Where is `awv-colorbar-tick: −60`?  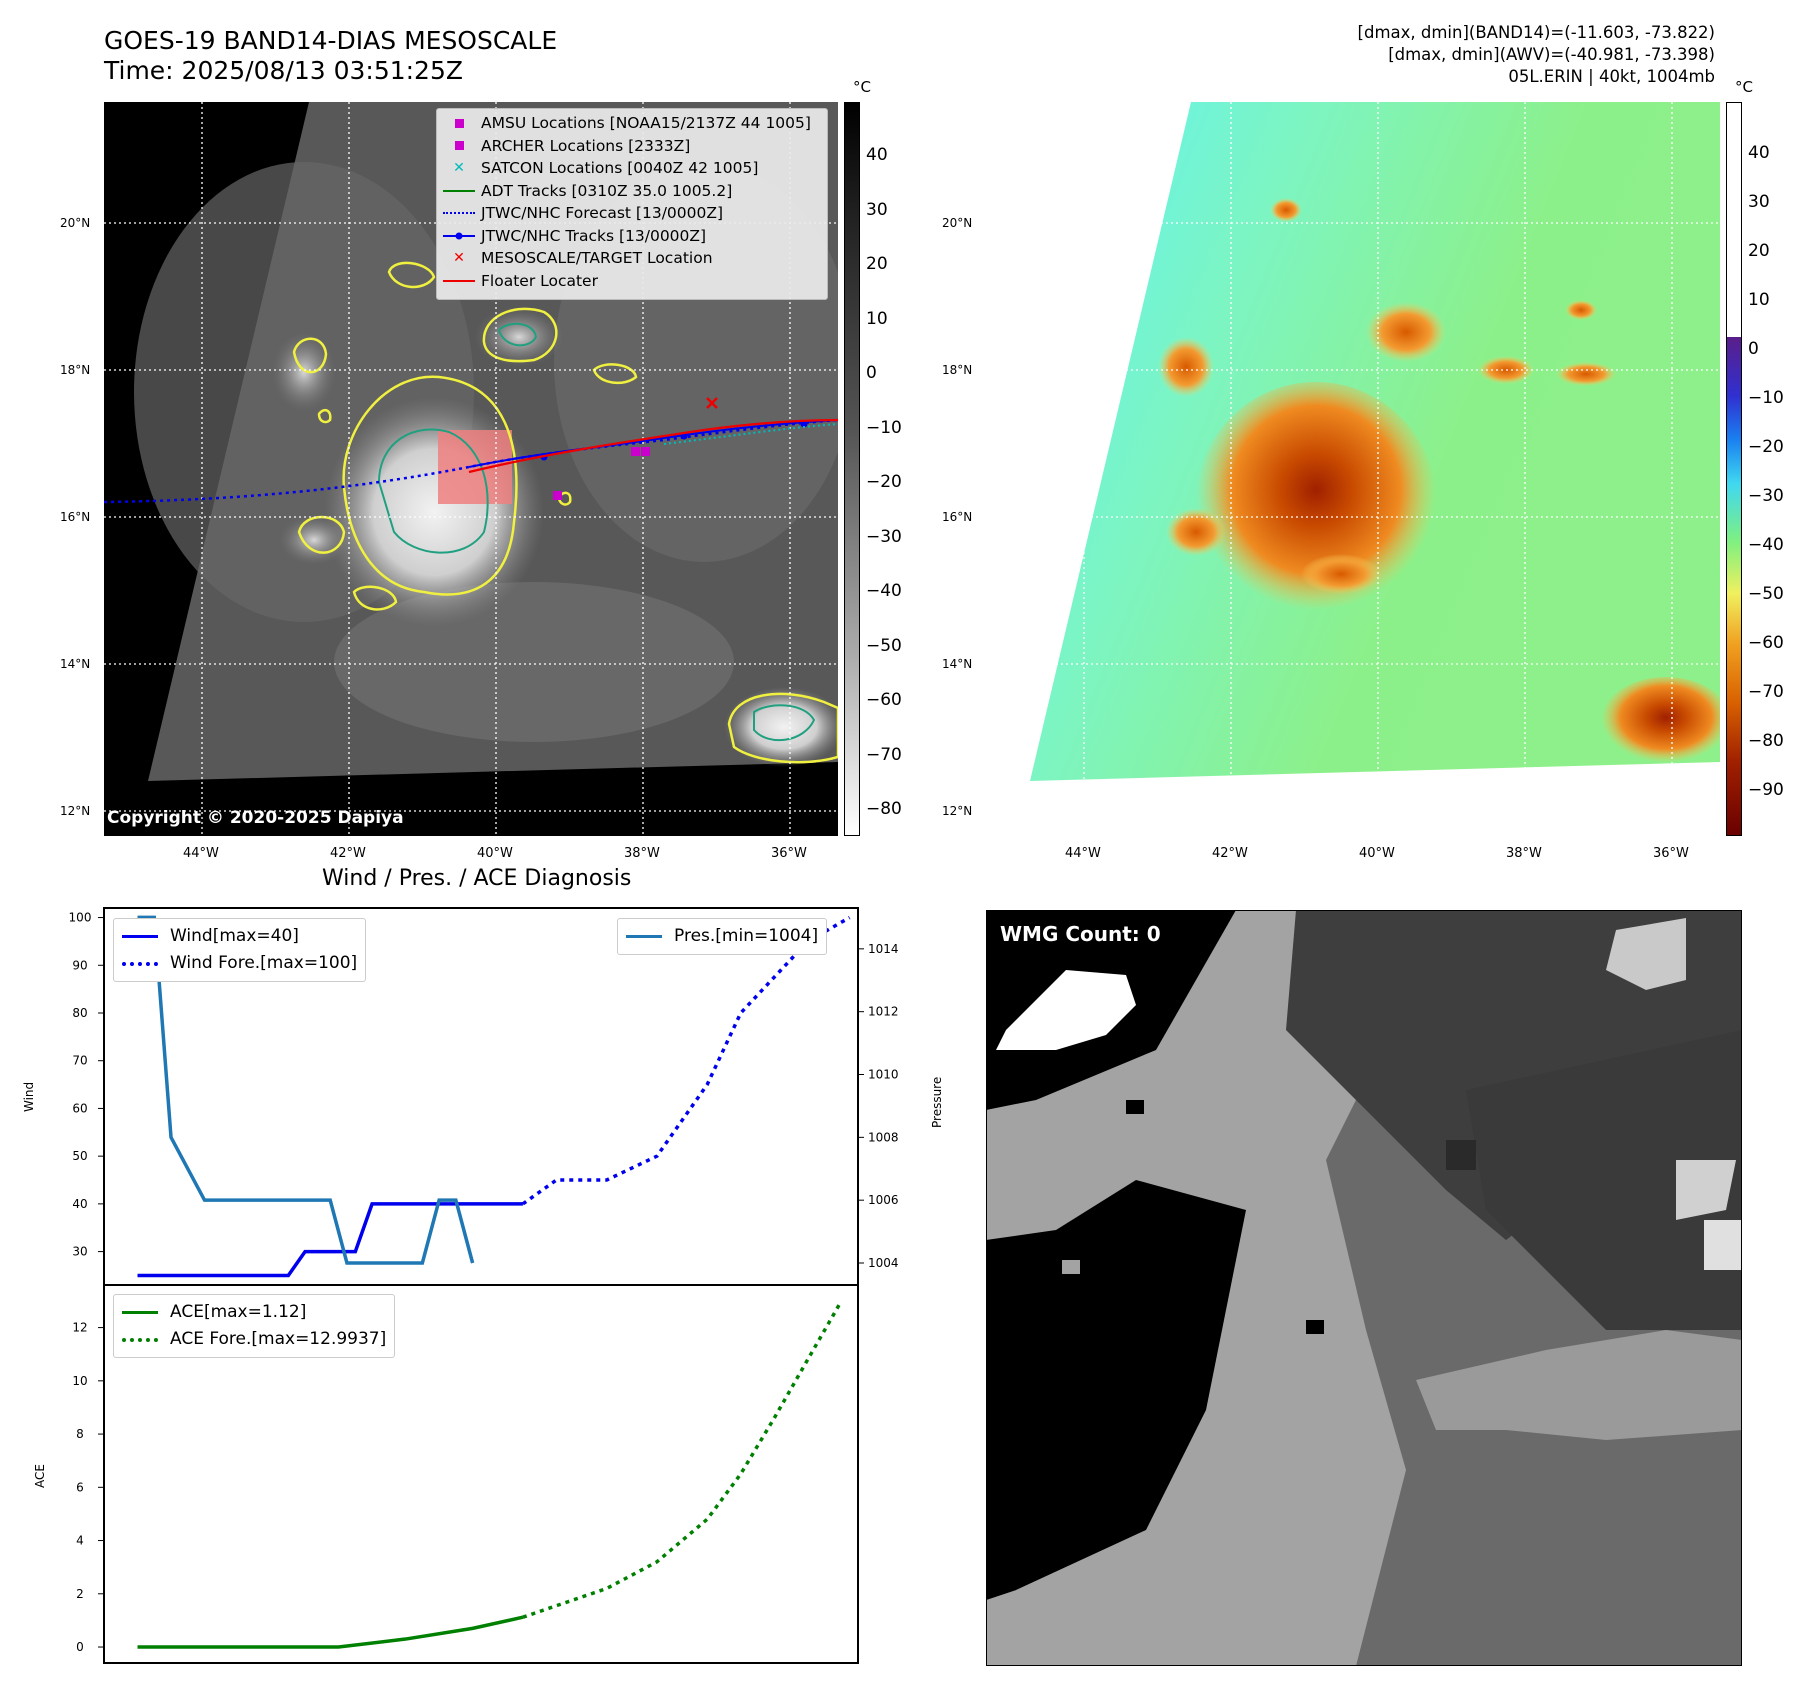 awv-colorbar-tick: −60 is located at coordinates (1766, 643).